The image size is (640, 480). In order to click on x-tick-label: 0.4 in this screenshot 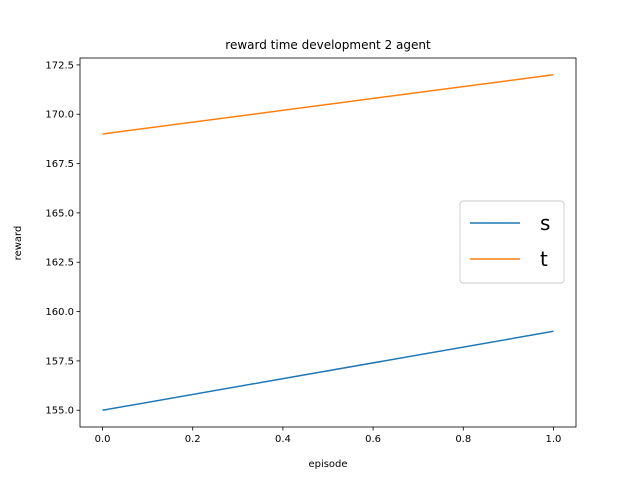, I will do `click(283, 439)`.